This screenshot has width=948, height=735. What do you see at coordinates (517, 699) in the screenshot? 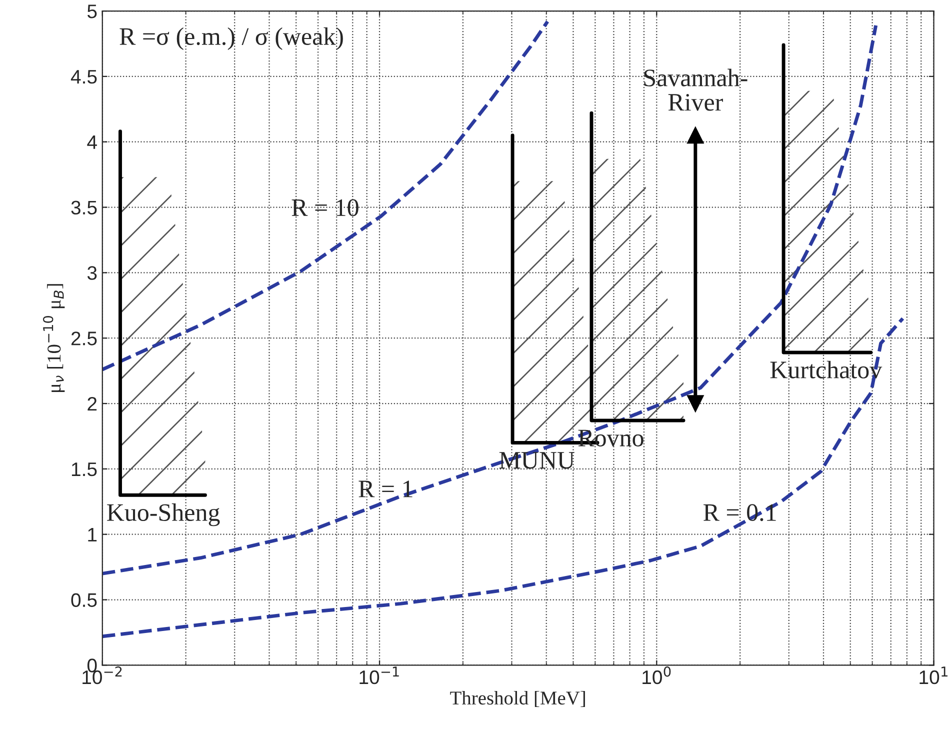
I see `x-axis-title: Threshold [MeV]` at bounding box center [517, 699].